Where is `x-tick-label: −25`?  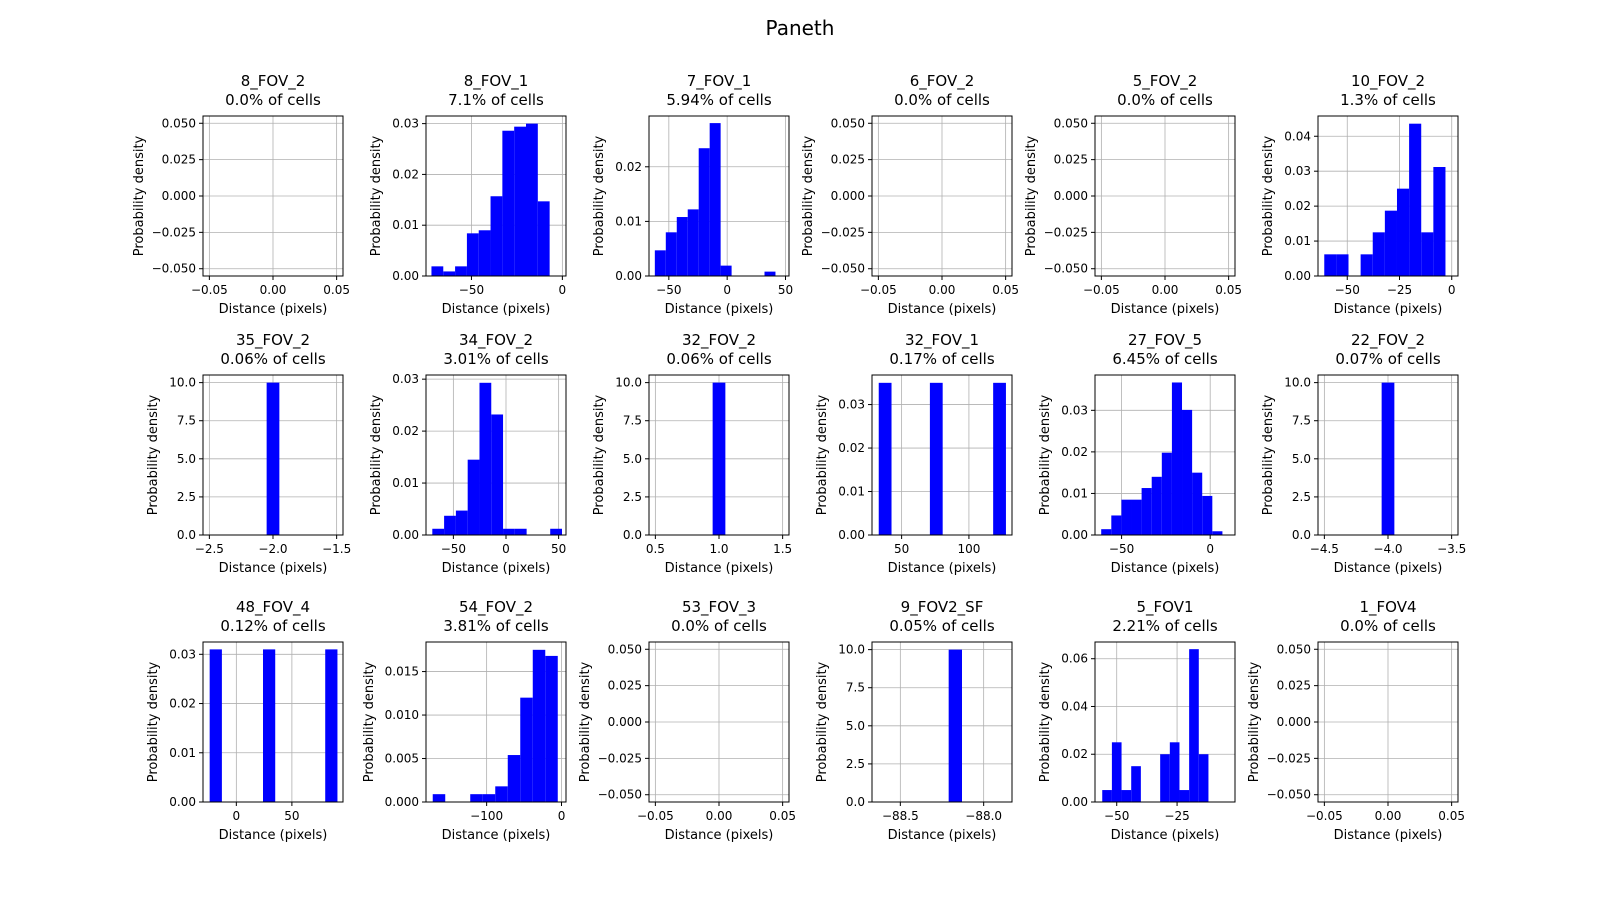
x-tick-label: −25 is located at coordinates (1399, 290).